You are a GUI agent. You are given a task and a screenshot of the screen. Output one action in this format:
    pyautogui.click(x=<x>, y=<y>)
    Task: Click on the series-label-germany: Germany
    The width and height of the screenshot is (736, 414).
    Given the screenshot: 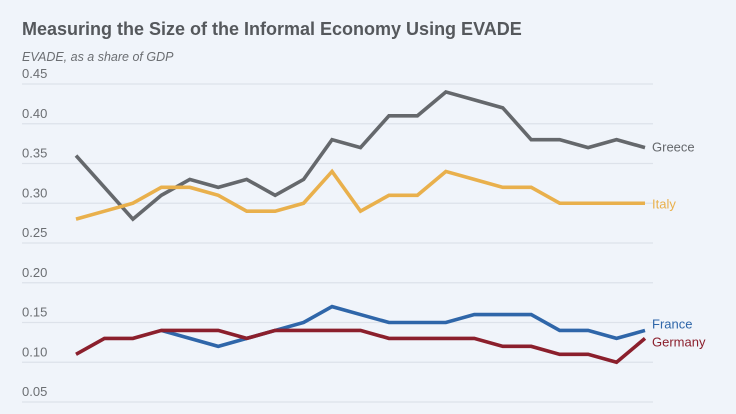 What is the action you would take?
    pyautogui.click(x=679, y=341)
    